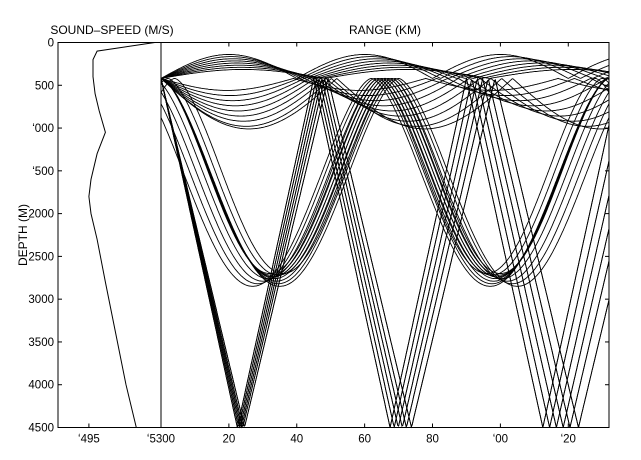  I want to click on depth-tick-label: 3000, so click(41, 300).